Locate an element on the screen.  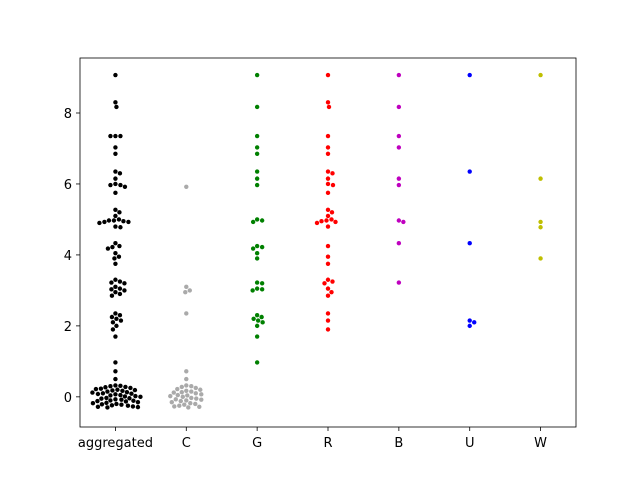
y-tick-label: 8 is located at coordinates (68, 114).